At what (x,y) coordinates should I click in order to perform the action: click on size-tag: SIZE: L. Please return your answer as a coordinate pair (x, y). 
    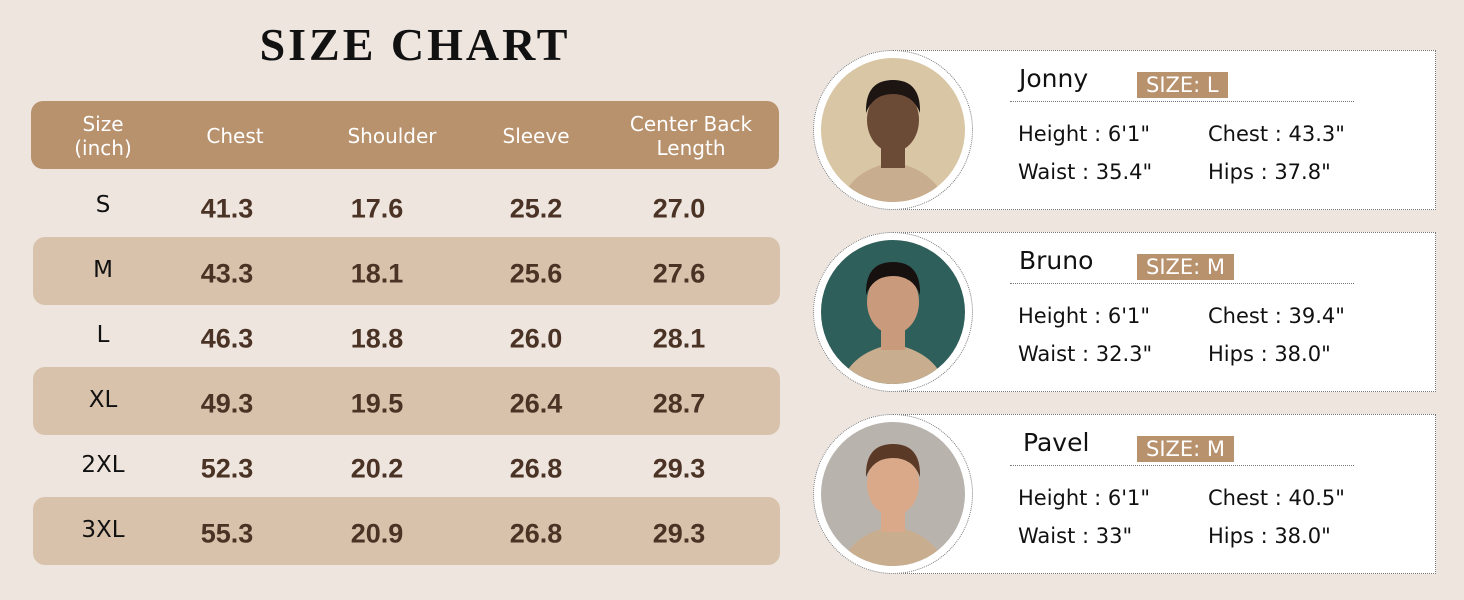
    Looking at the image, I should click on (1182, 85).